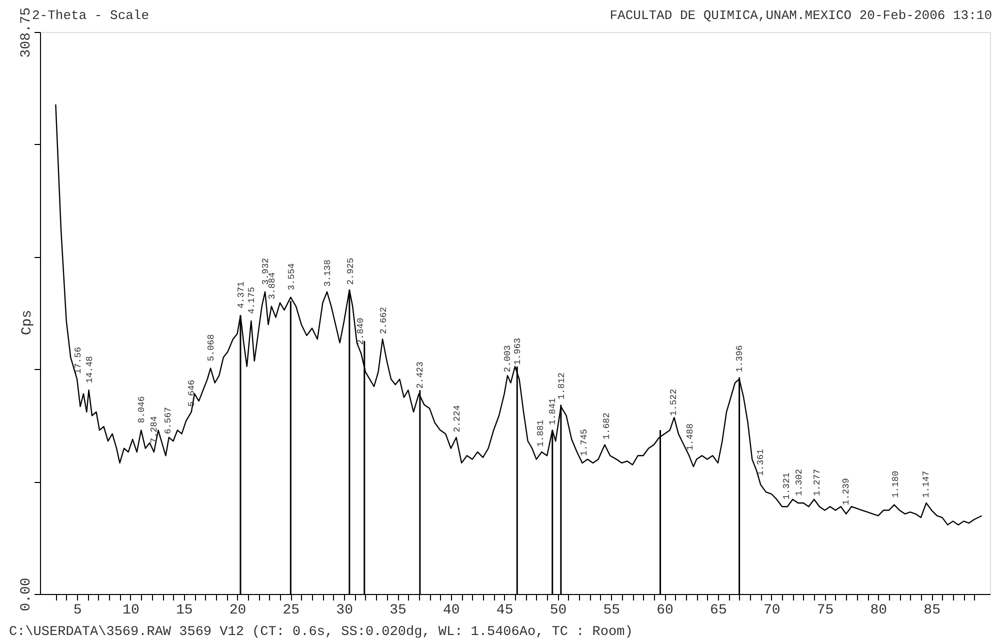 The image size is (993, 642). What do you see at coordinates (562, 386) in the screenshot?
I see `annotation: 1.812` at bounding box center [562, 386].